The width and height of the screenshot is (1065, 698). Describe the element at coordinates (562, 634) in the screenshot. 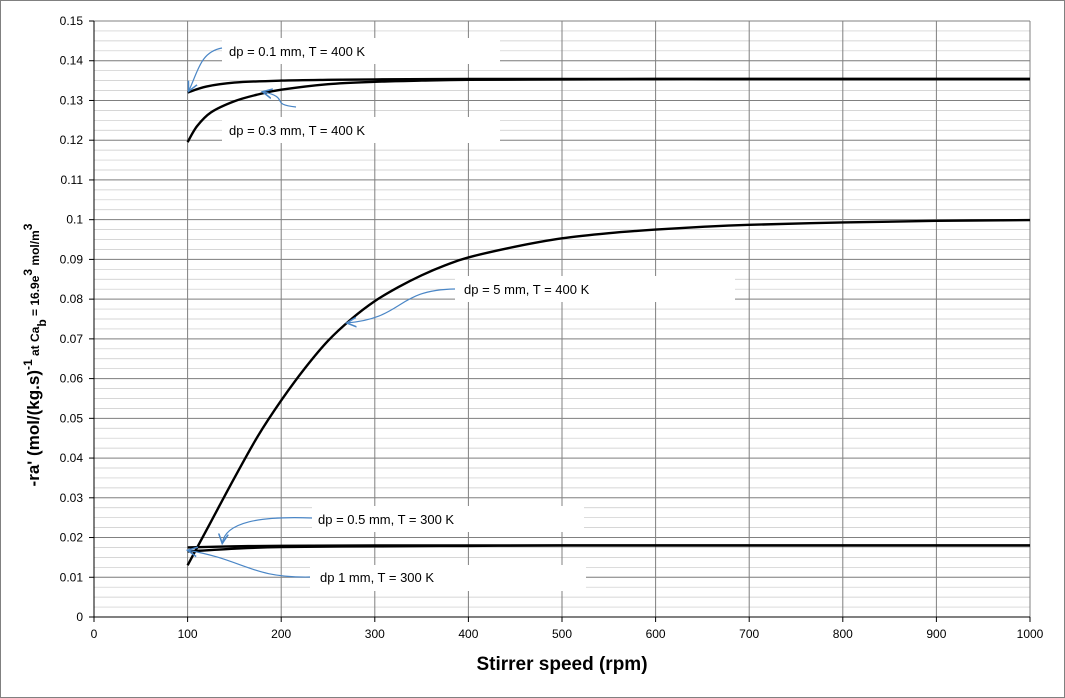

I see `x-tick-label: 500` at that location.